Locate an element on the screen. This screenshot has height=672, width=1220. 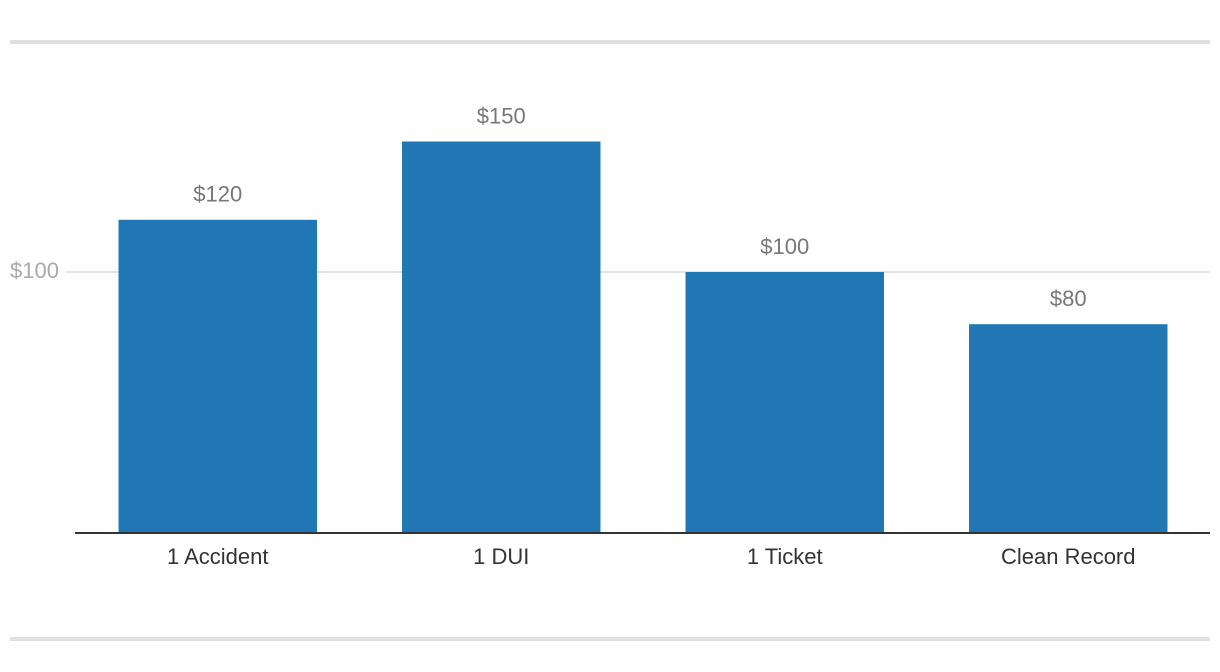
x-tick-label: 1 Ticket is located at coordinates (785, 556).